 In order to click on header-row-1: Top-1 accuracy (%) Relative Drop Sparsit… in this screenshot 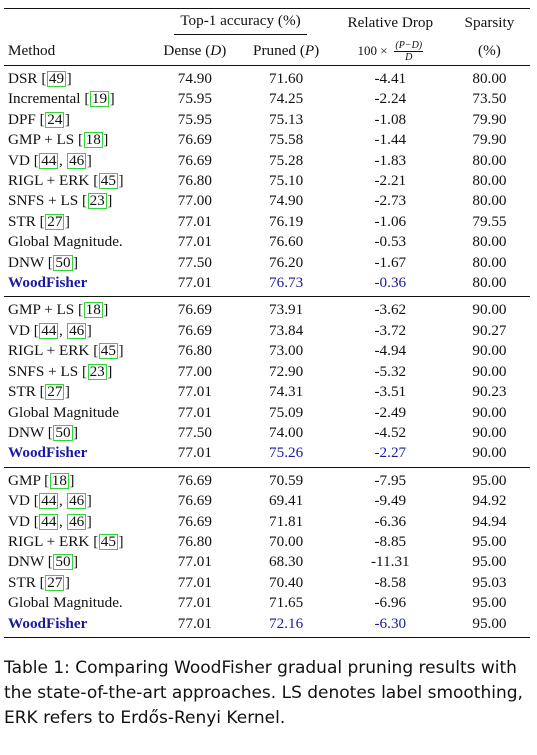, I will do `click(267, 22)`.